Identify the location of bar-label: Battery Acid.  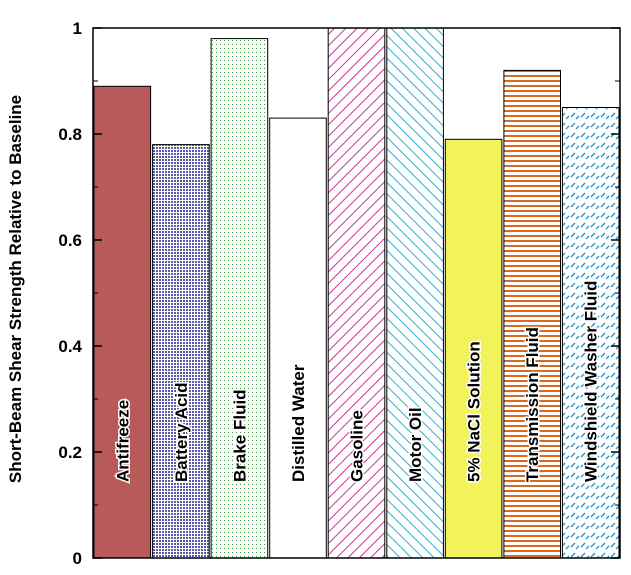
(181, 432).